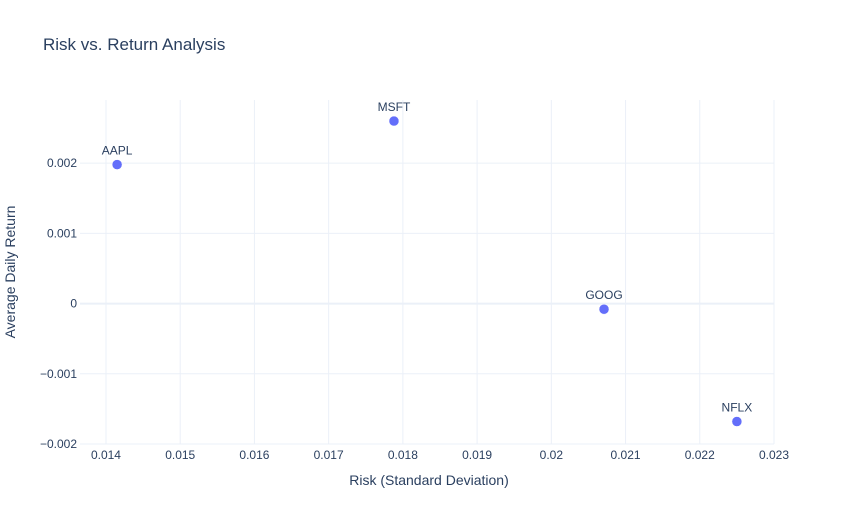  What do you see at coordinates (403, 455) in the screenshot?
I see `x-tick-label: 0.018` at bounding box center [403, 455].